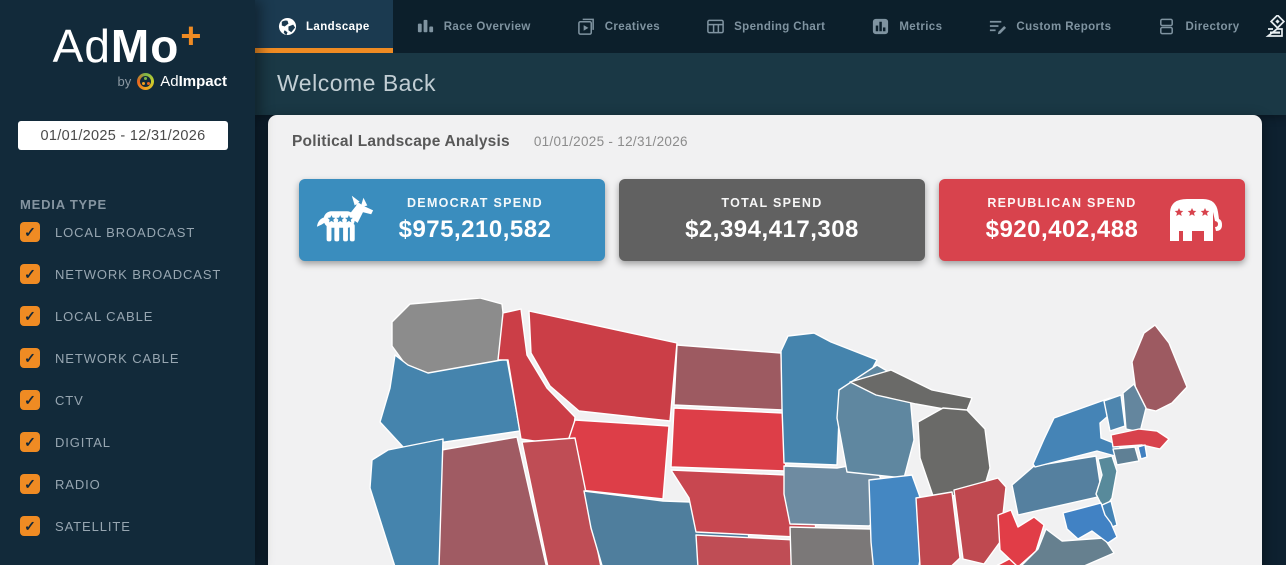 The height and width of the screenshot is (565, 1286). What do you see at coordinates (1159, 368) in the screenshot?
I see `state-maine` at bounding box center [1159, 368].